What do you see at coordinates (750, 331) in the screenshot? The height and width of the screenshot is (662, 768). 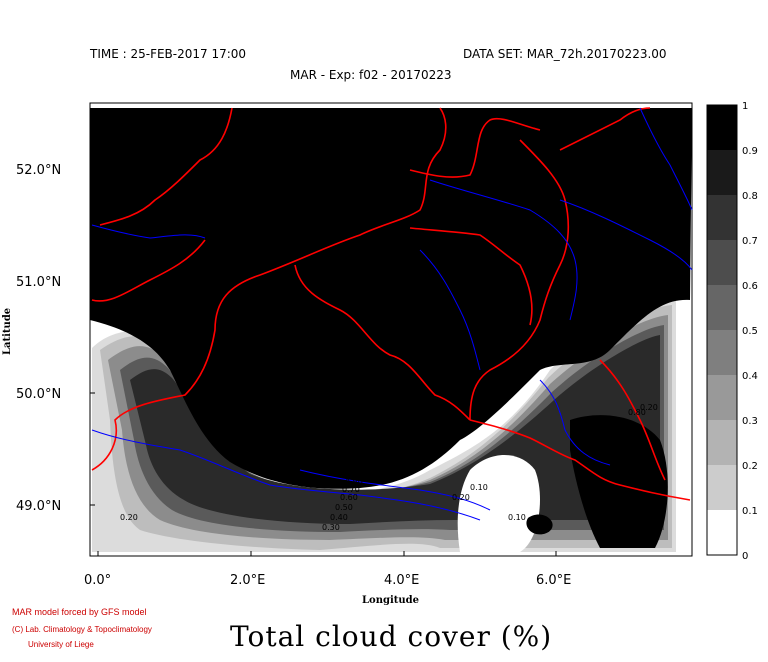 I see `colorbar-label-0-5: 0.5` at bounding box center [750, 331].